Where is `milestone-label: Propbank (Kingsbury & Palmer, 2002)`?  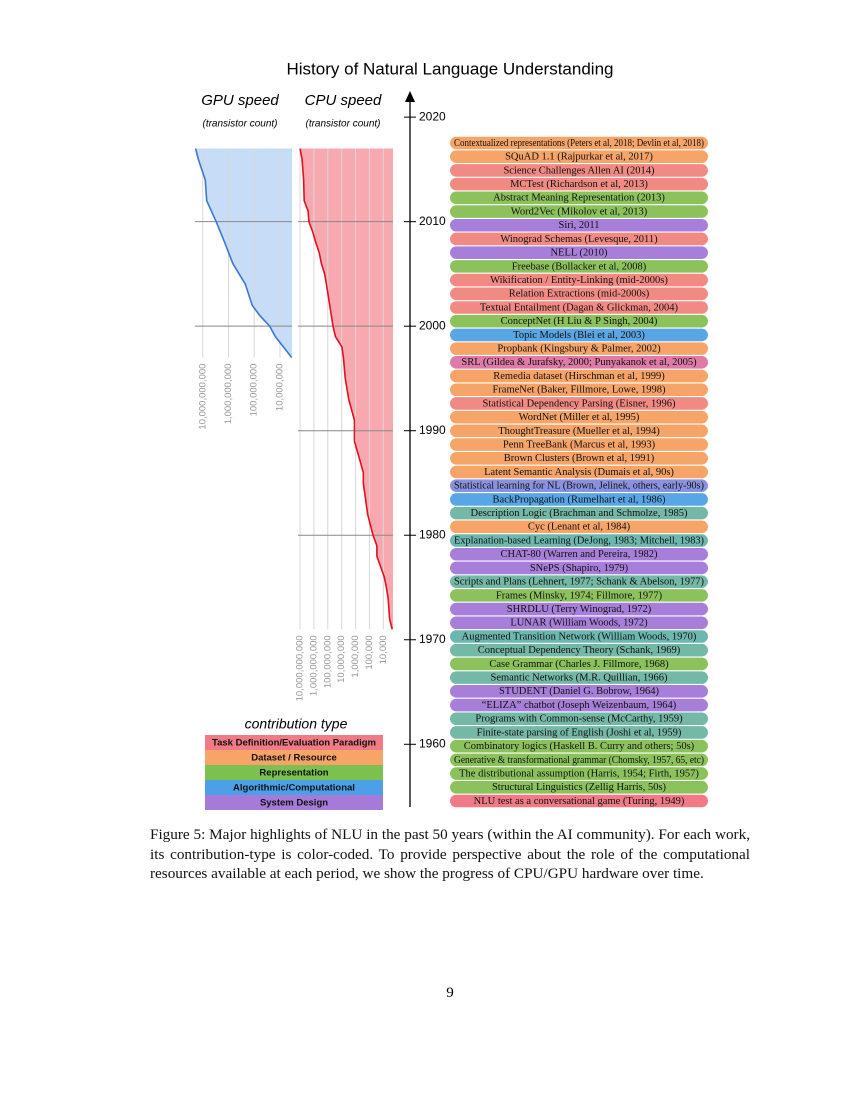 milestone-label: Propbank (Kingsbury & Palmer, 2002) is located at coordinates (579, 349).